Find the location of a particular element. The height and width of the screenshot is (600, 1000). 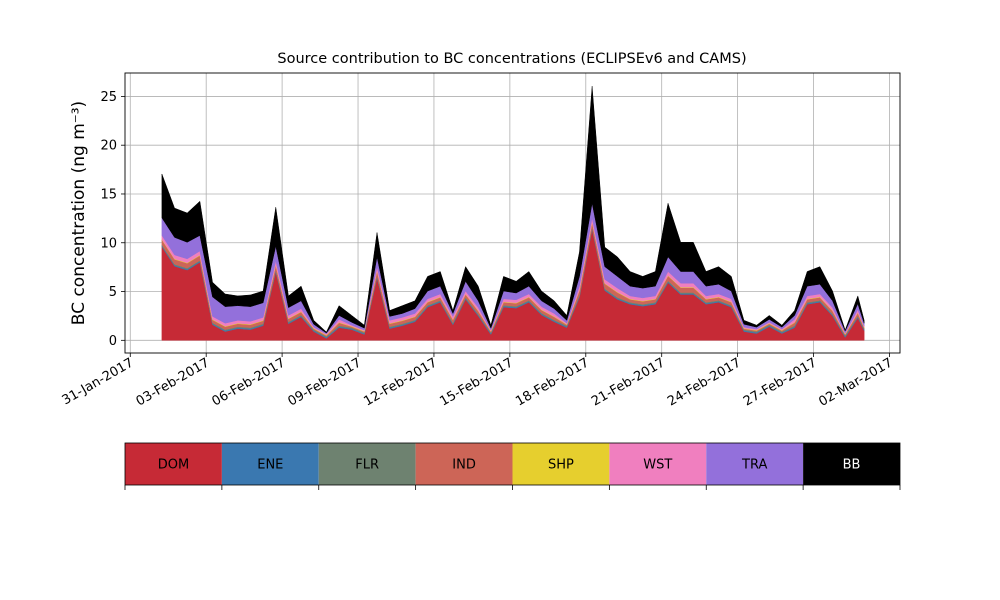

y-tick-label: 15 is located at coordinates (108, 194).